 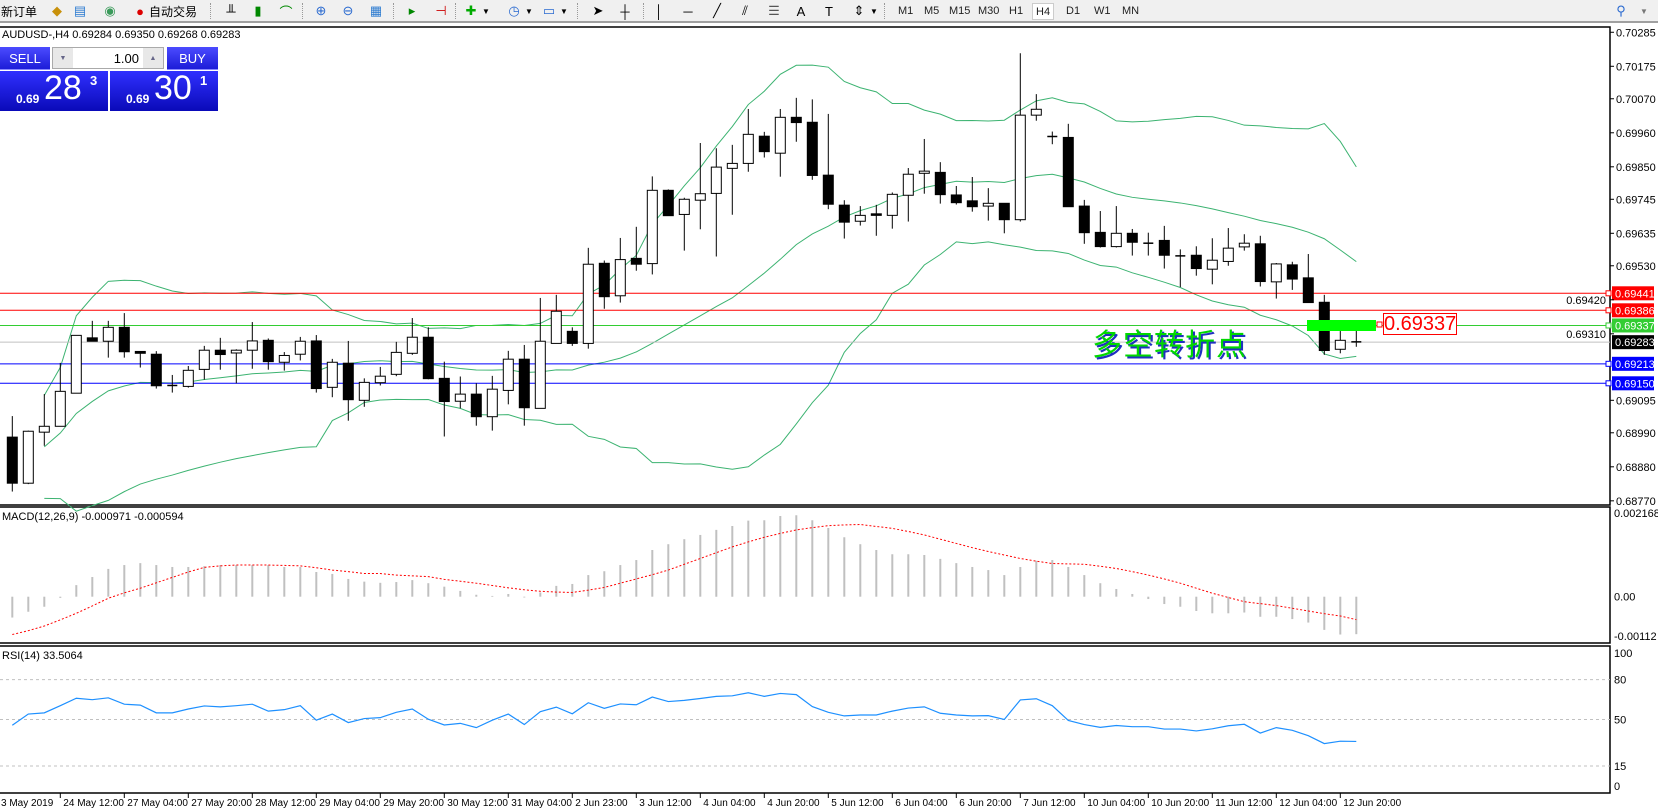 I want to click on turning-point-text: 多空转折点, so click(x=1169, y=345).